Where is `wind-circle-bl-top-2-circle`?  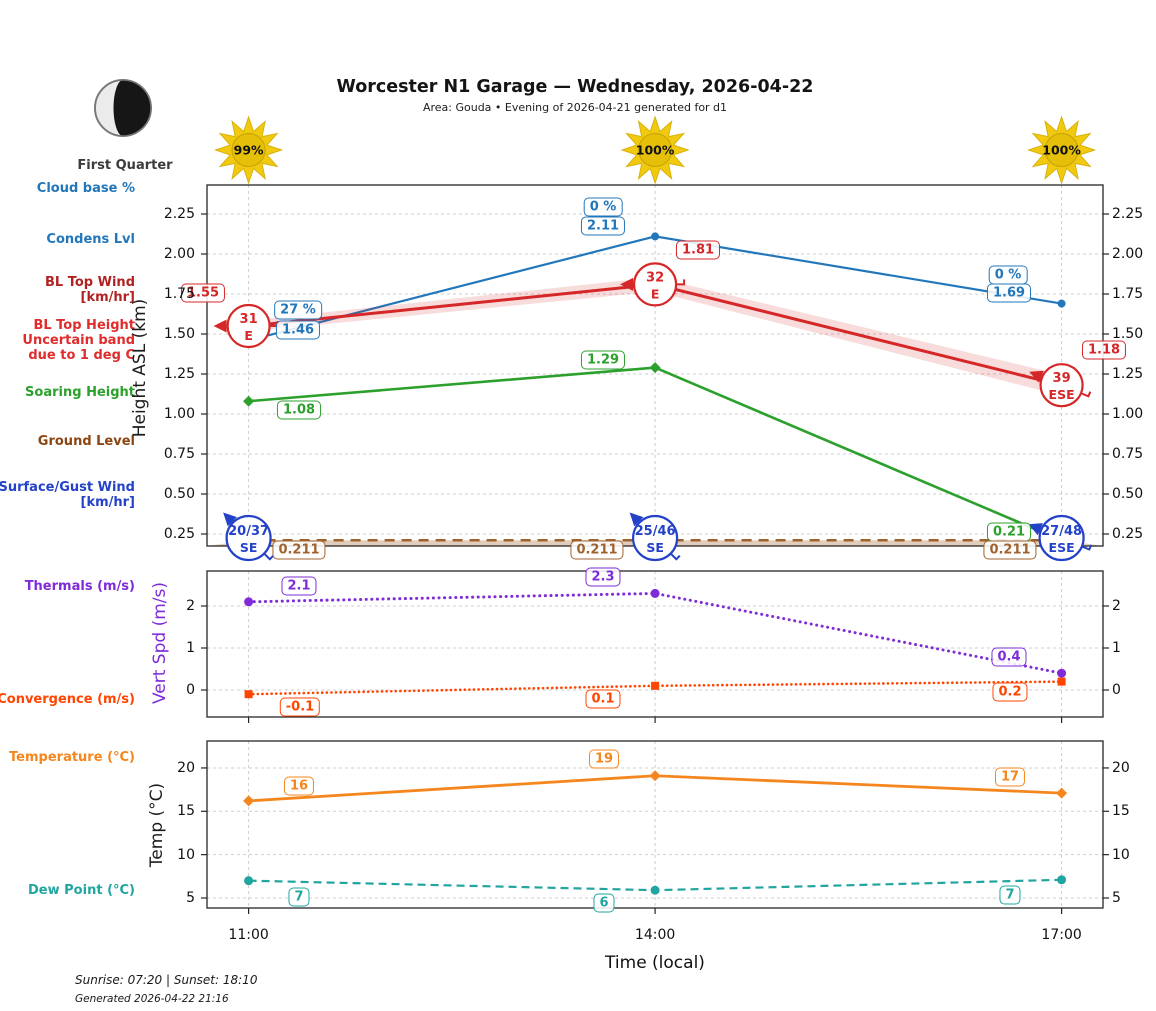 wind-circle-bl-top-2-circle is located at coordinates (1061, 385).